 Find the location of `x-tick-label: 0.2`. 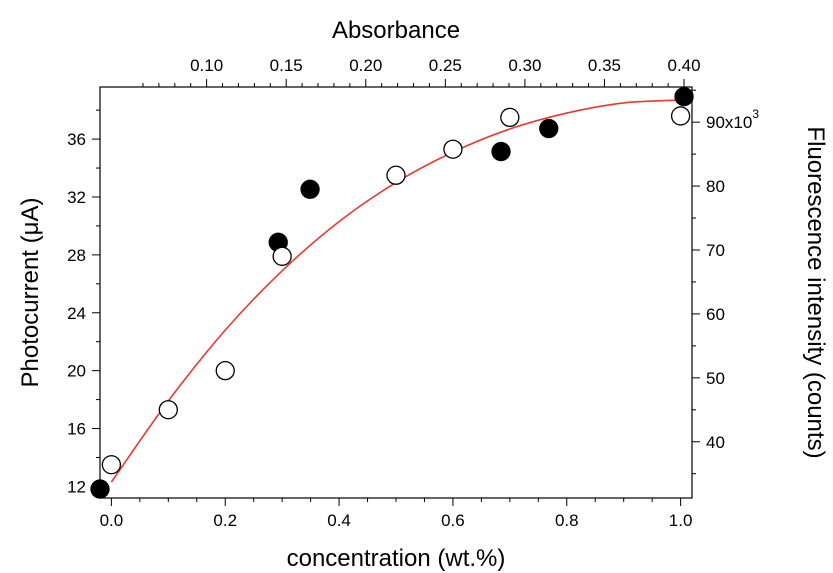

x-tick-label: 0.2 is located at coordinates (225, 520).